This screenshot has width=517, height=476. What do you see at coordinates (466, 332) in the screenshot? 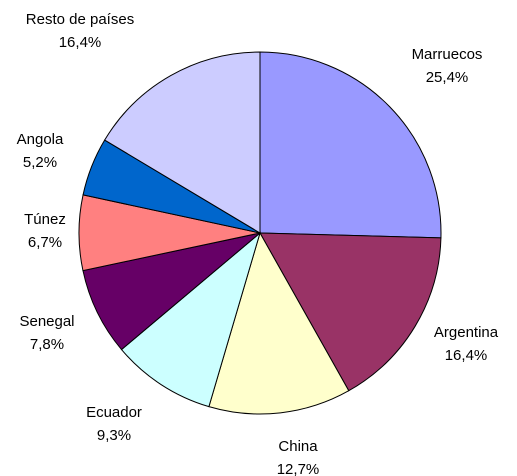
I see `slice-label: Argentina` at bounding box center [466, 332].